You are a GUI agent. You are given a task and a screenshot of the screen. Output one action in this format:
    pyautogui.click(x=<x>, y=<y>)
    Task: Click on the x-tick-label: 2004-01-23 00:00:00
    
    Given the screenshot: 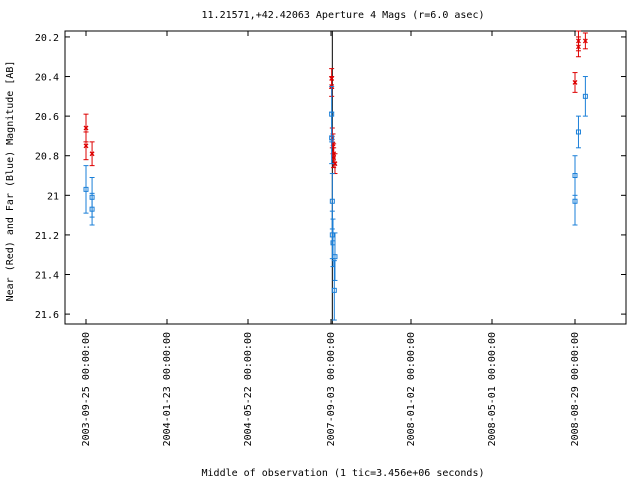 What is the action you would take?
    pyautogui.click(x=167, y=389)
    